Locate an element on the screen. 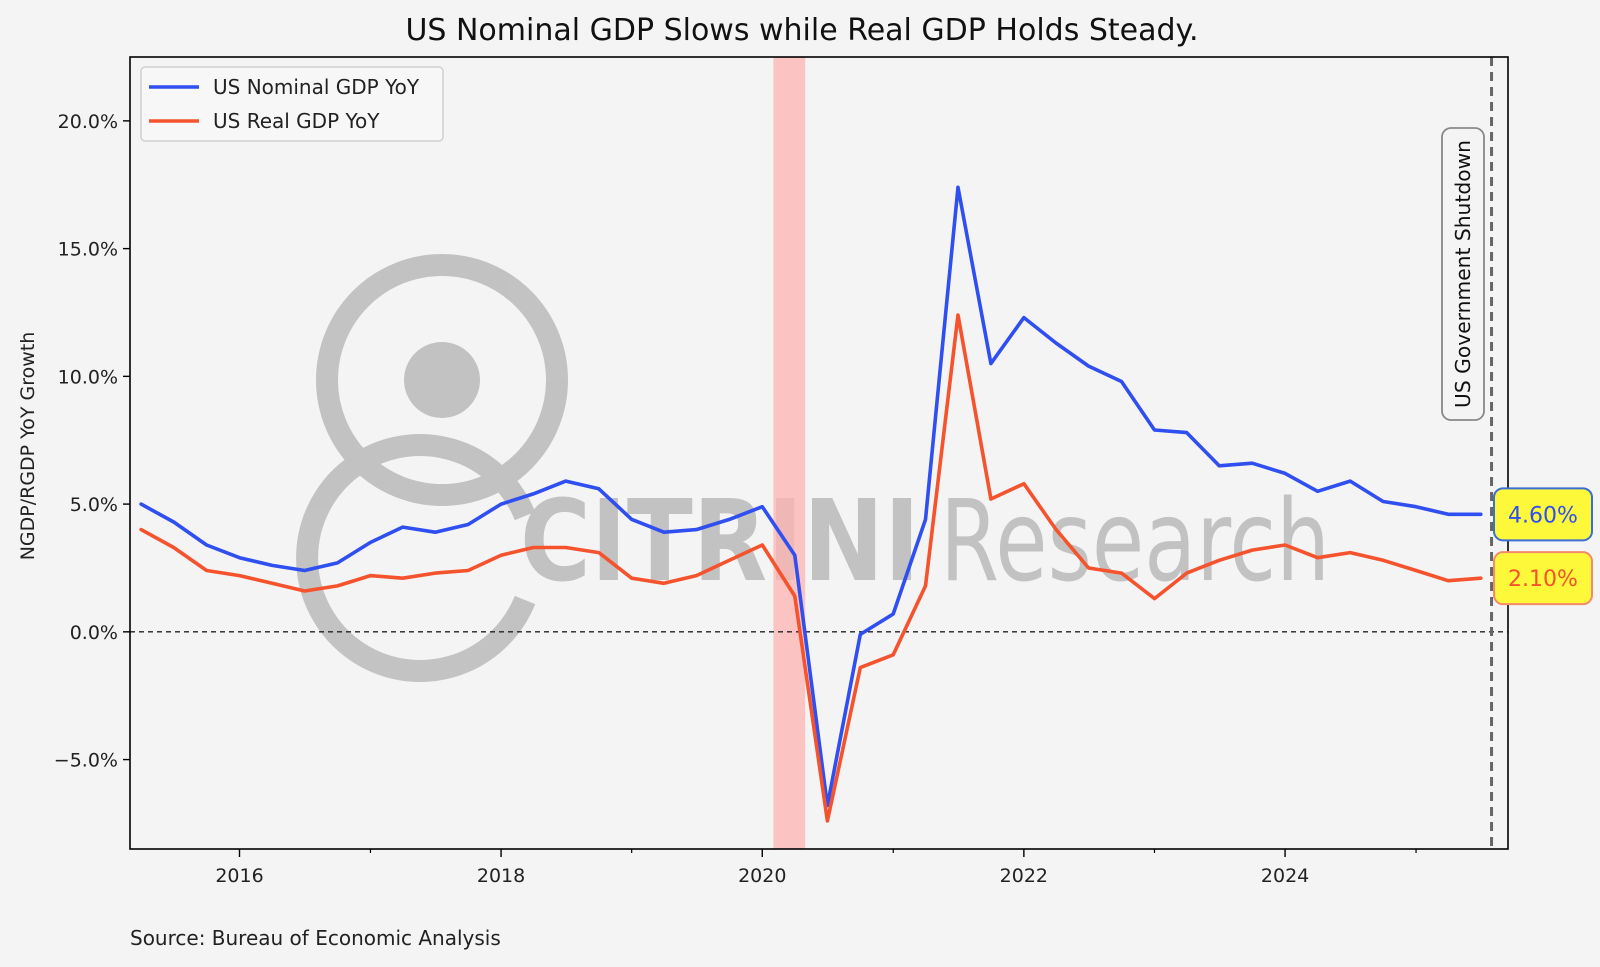 This screenshot has height=967, width=1600. legend-entry: US Real GDP YoY is located at coordinates (296, 121).